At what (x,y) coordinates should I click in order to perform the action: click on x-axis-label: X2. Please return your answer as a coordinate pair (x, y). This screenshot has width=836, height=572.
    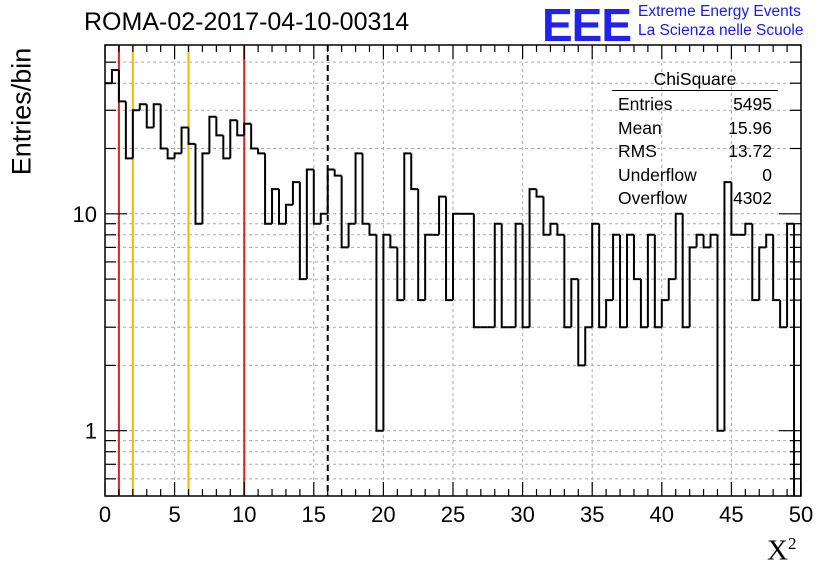
    Looking at the image, I should click on (781, 551).